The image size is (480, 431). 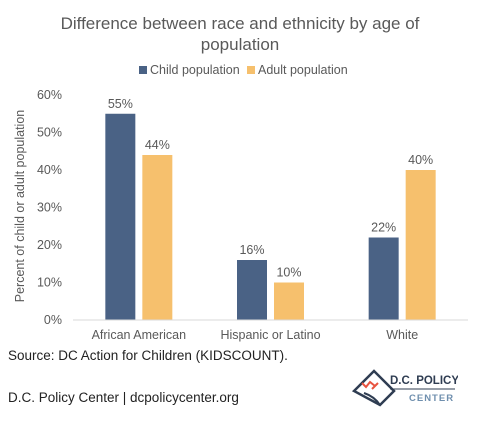 What do you see at coordinates (251, 250) in the screenshot?
I see `bar-value-label: 16%` at bounding box center [251, 250].